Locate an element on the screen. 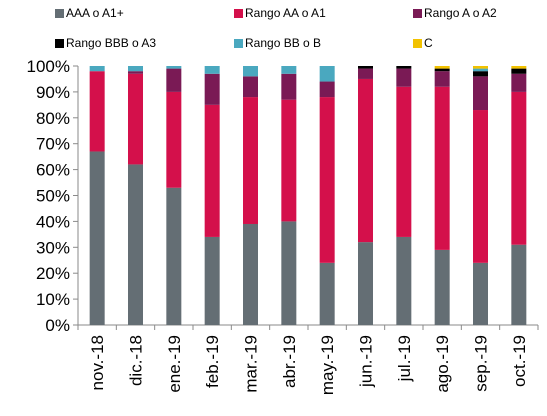 The width and height of the screenshot is (547, 416). legend-item-bbb: Rango BBB o A3 is located at coordinates (105, 43).